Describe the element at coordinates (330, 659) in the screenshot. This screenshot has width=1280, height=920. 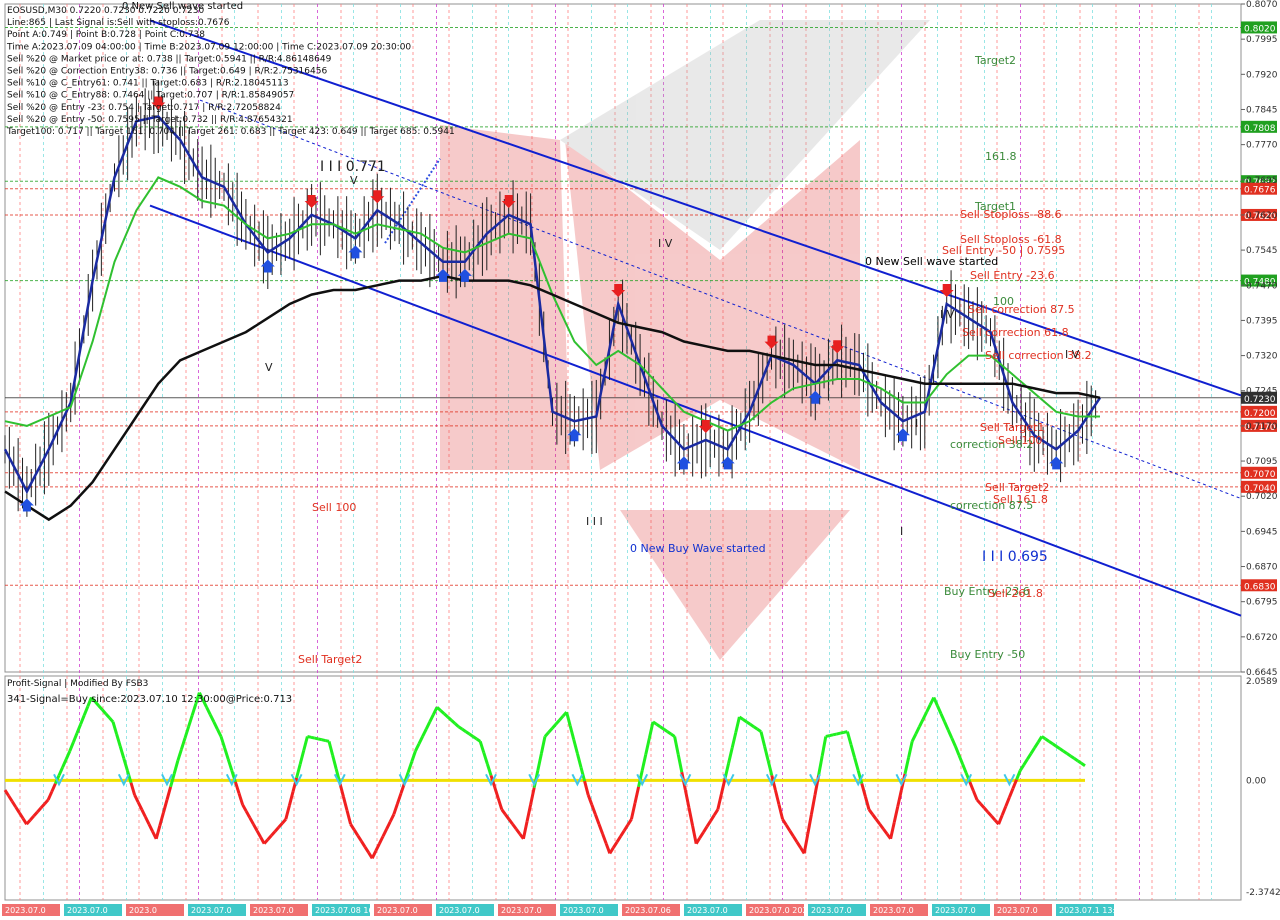
I see `level-label: Sell Target2` at that location.